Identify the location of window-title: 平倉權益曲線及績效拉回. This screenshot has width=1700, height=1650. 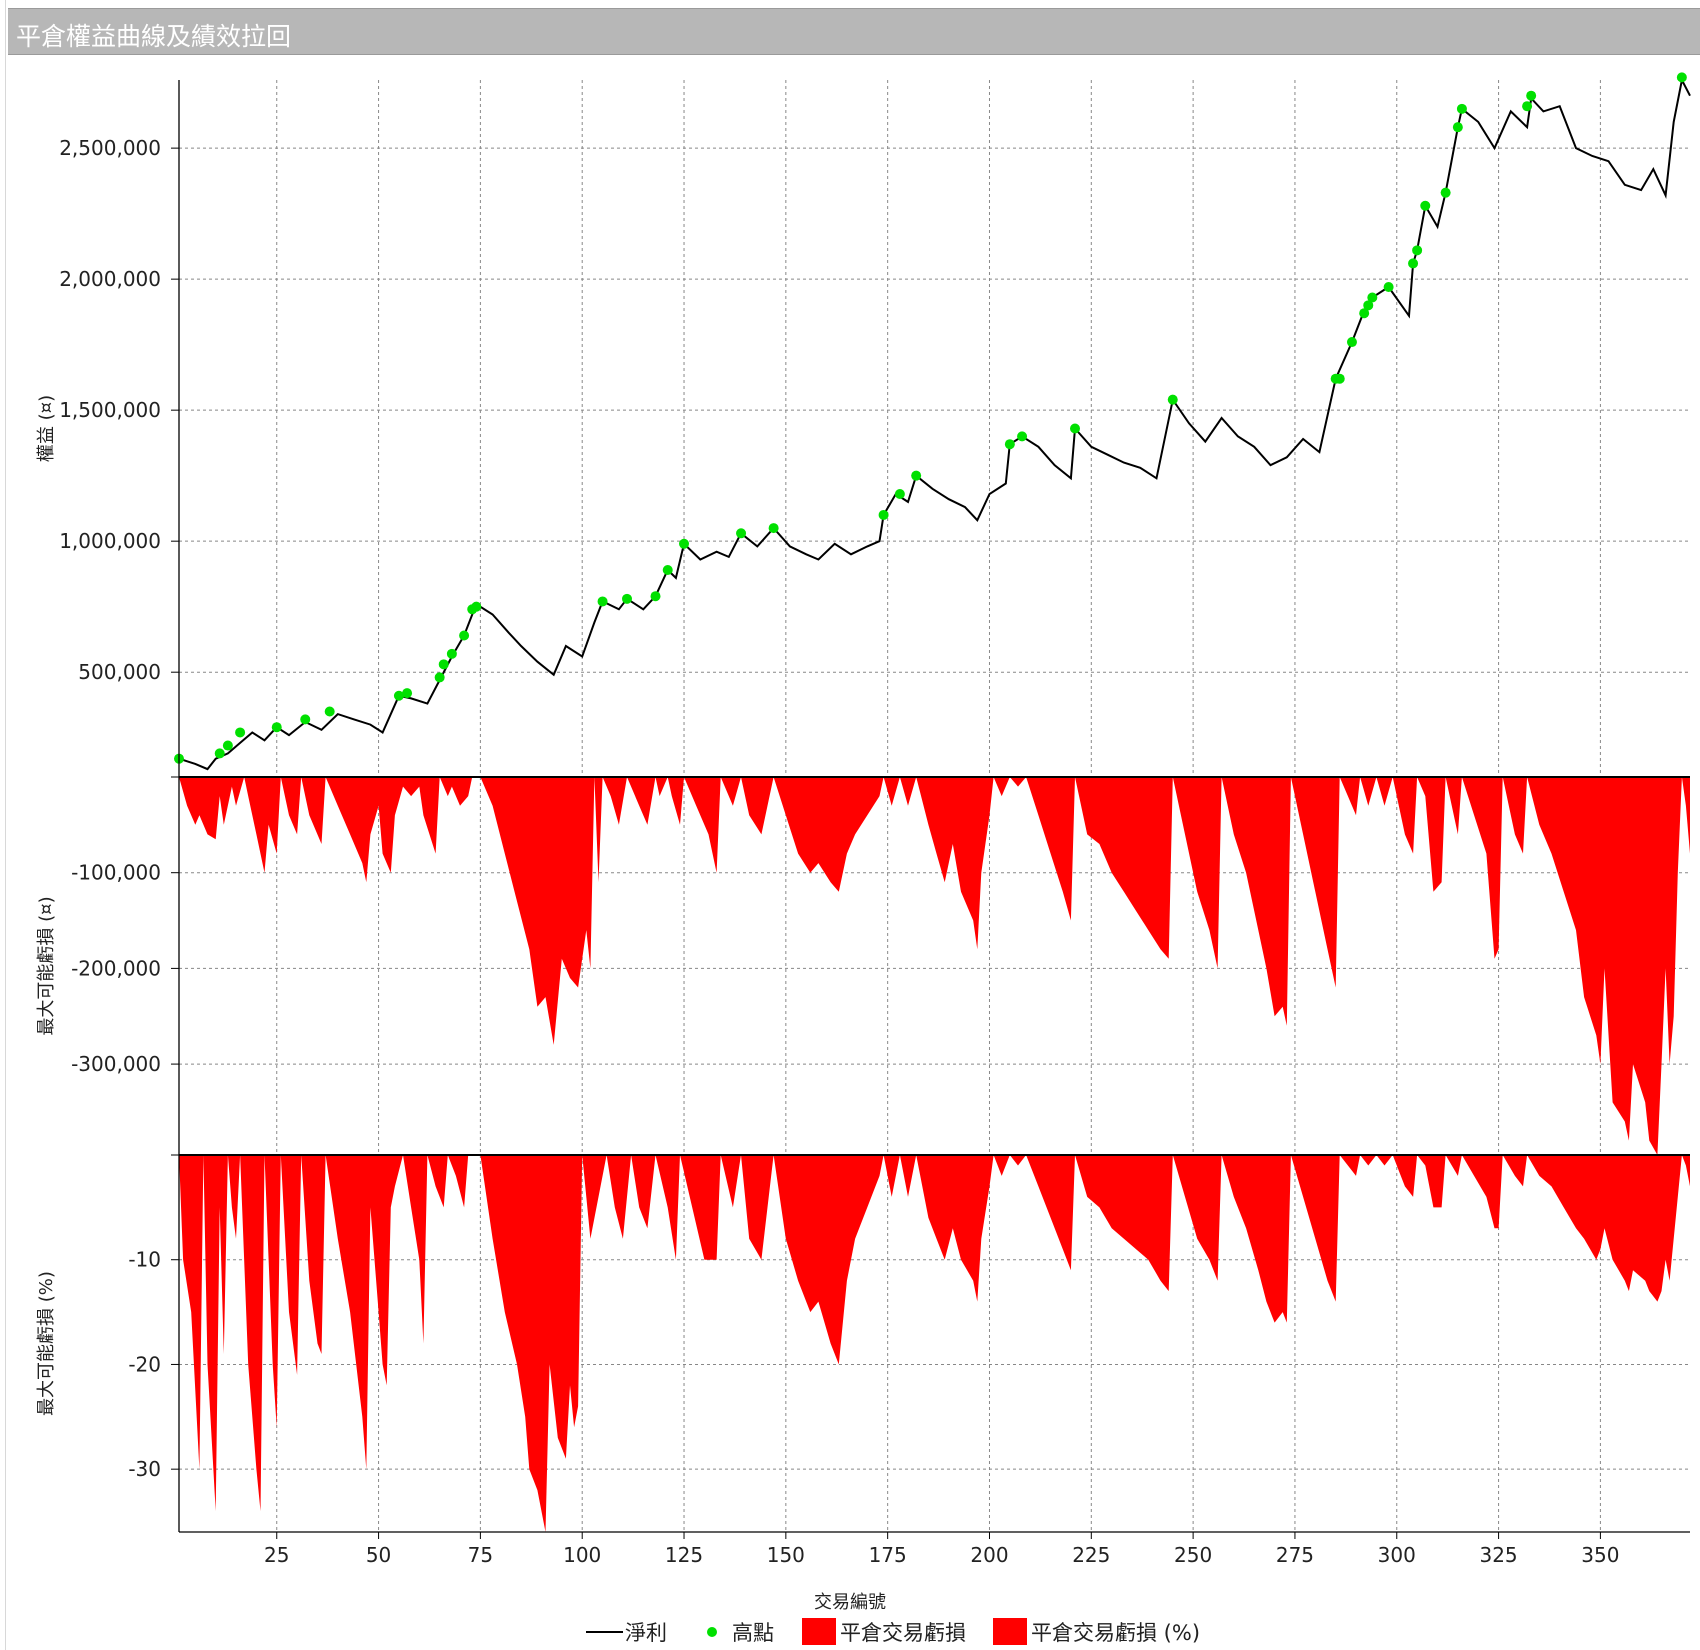
(154, 36).